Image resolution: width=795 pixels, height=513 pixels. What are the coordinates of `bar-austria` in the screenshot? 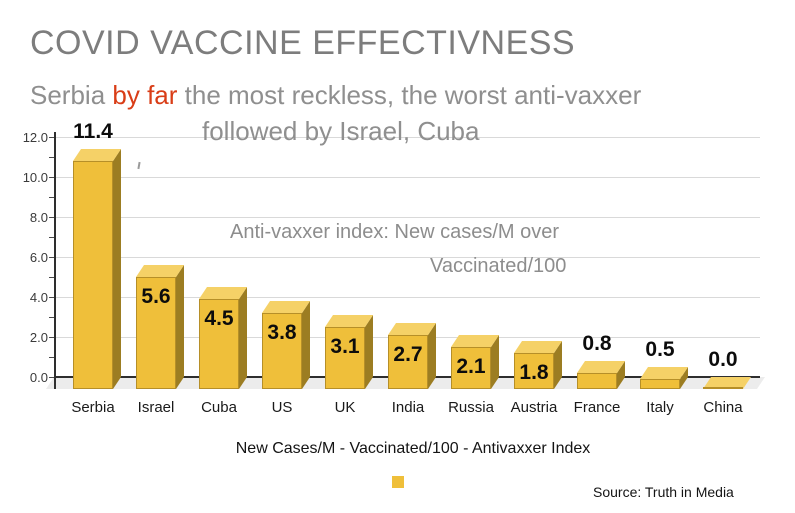 It's located at (534, 371).